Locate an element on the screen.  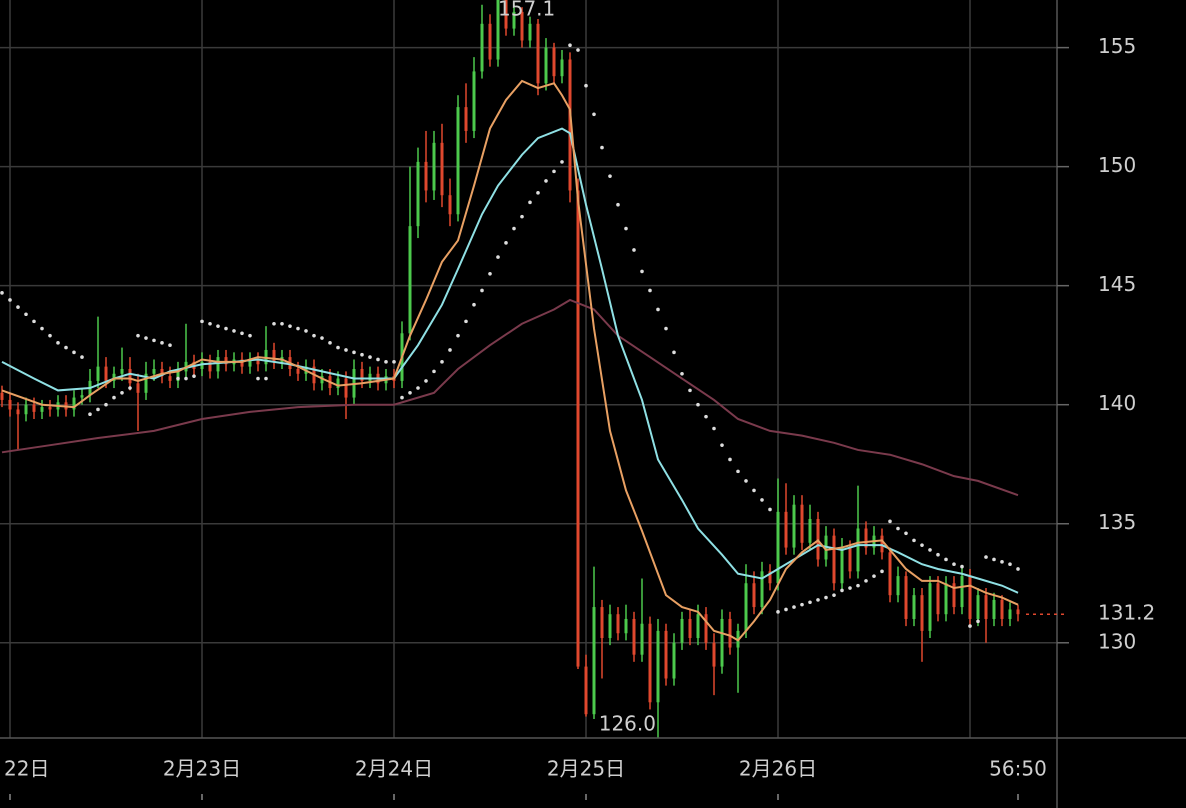
low-label: 126.0 is located at coordinates (627, 724).